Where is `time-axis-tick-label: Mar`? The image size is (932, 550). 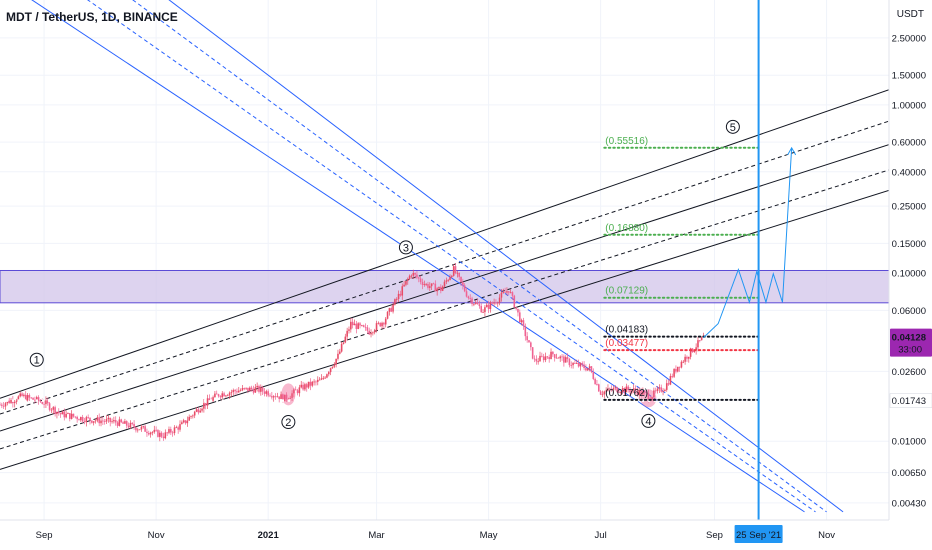
time-axis-tick-label: Mar is located at coordinates (376, 535).